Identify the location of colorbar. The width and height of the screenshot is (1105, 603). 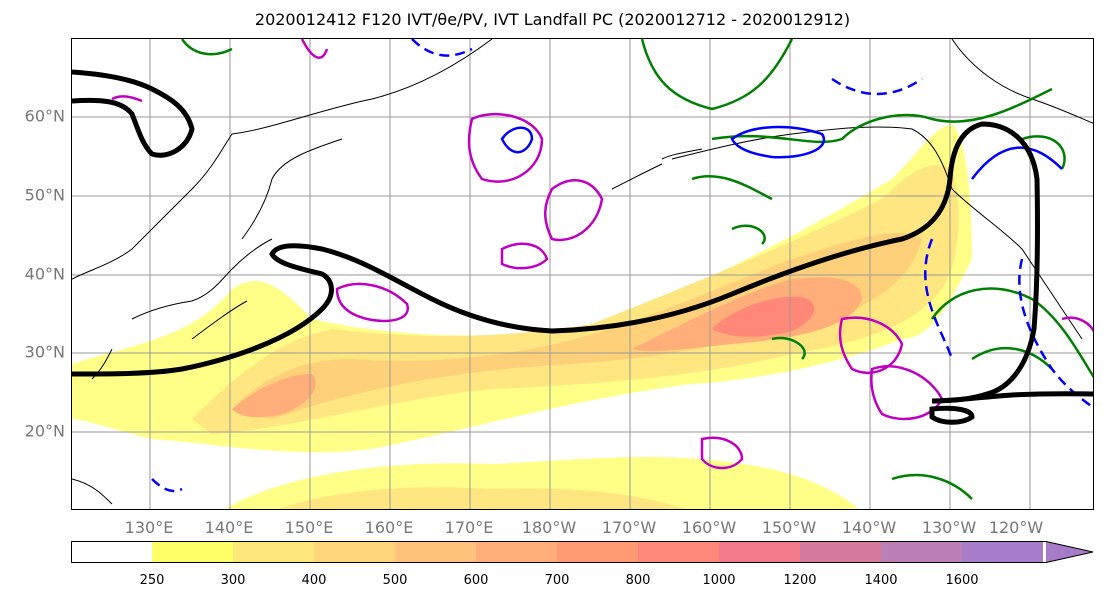
(582, 552).